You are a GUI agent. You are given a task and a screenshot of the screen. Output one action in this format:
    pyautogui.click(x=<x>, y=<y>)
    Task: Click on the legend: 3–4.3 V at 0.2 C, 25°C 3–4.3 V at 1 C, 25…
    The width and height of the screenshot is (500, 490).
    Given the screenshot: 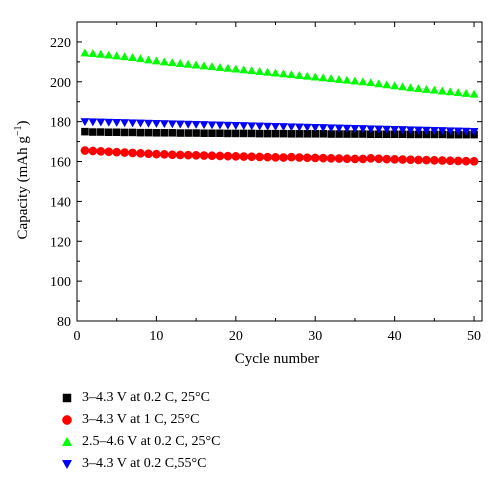 What is the action you would take?
    pyautogui.click(x=138, y=431)
    